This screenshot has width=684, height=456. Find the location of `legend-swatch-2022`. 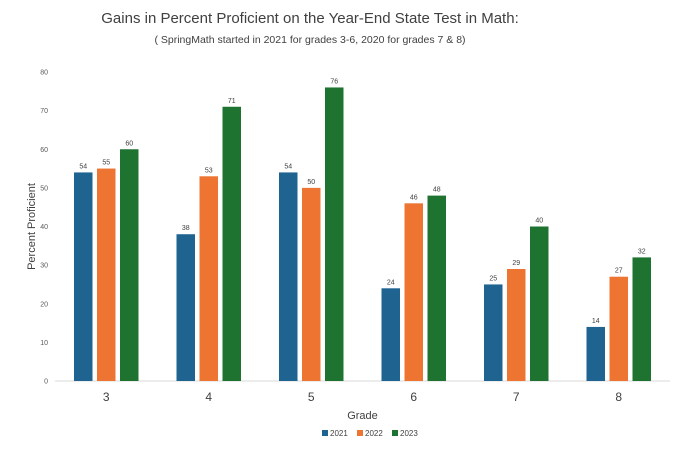

legend-swatch-2022 is located at coordinates (360, 433).